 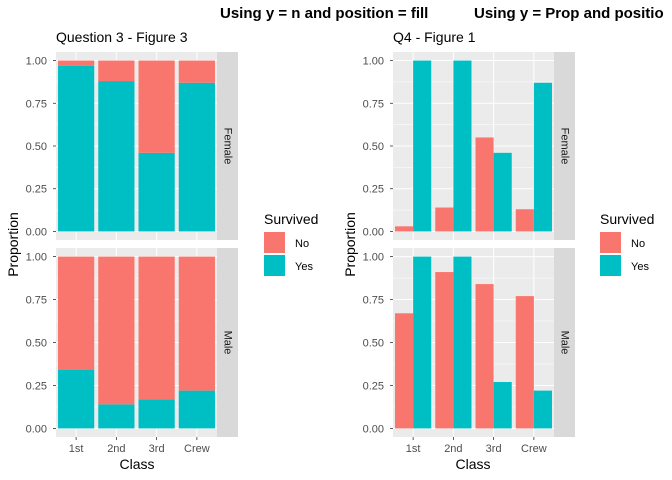 I want to click on chart-title: Question 3 - Figure 3, so click(x=122, y=37).